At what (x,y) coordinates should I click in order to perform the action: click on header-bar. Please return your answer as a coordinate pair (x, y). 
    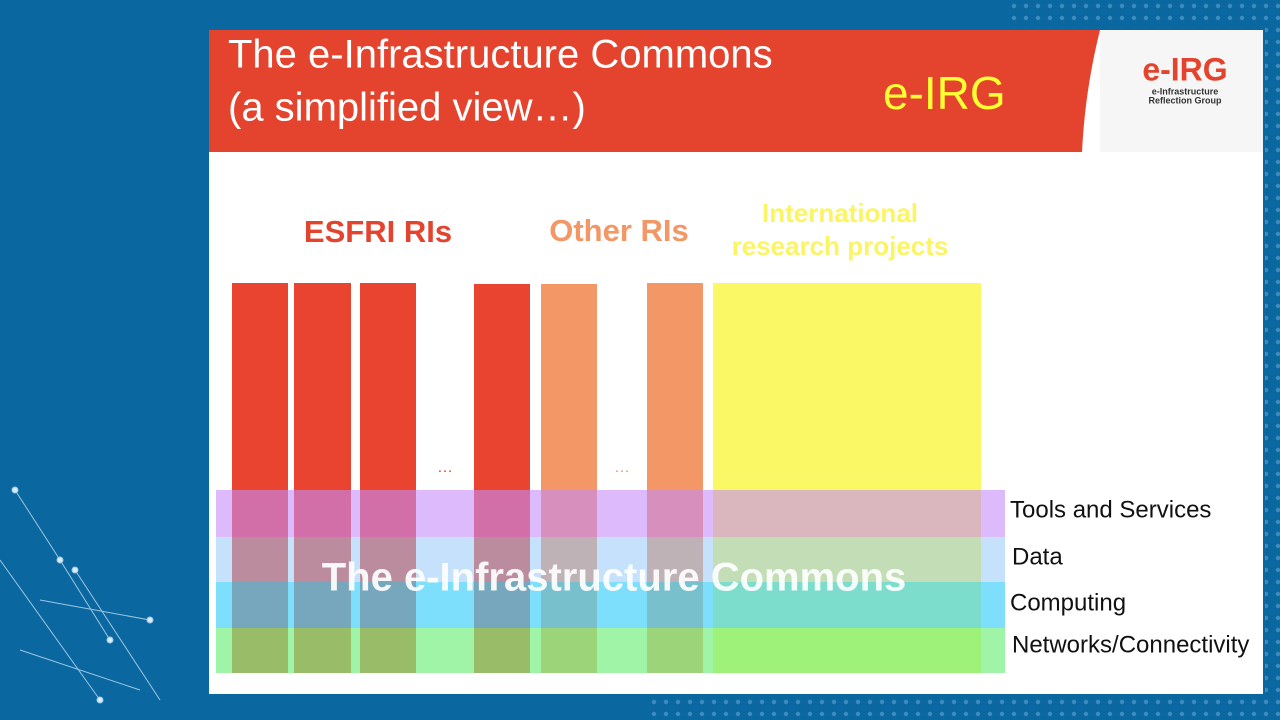
    Looking at the image, I should click on (654, 91).